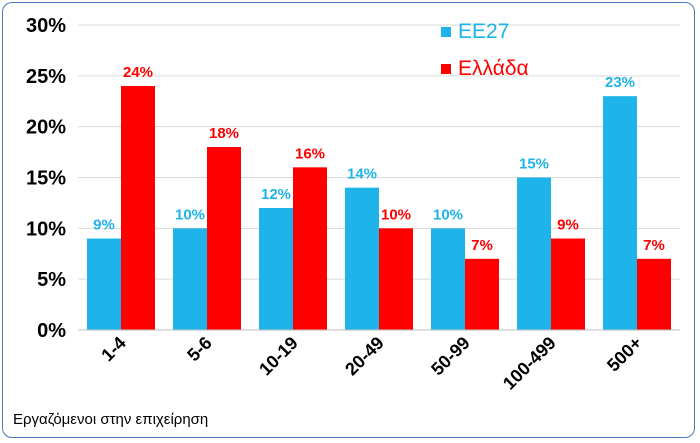 The width and height of the screenshot is (700, 443). I want to click on data-label-eu27: 12%, so click(276, 194).